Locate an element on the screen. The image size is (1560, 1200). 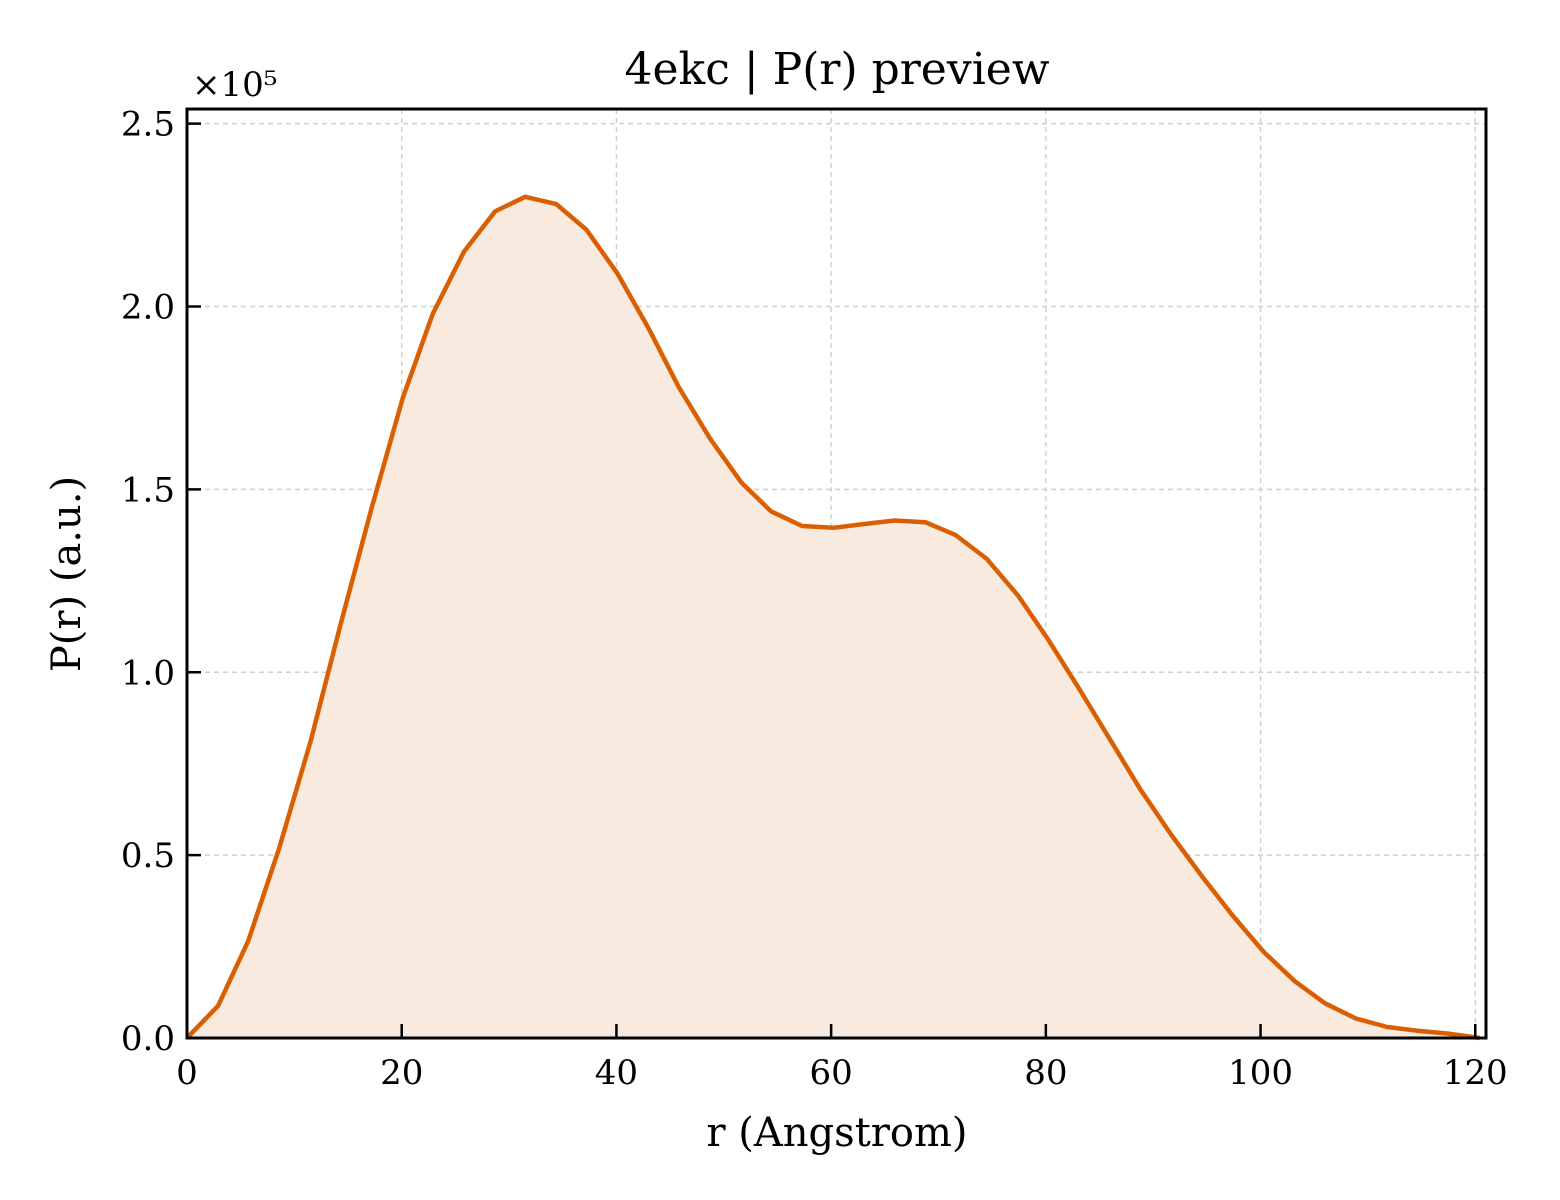
chart-title: 4ekc | P(r) preview is located at coordinates (837, 69).